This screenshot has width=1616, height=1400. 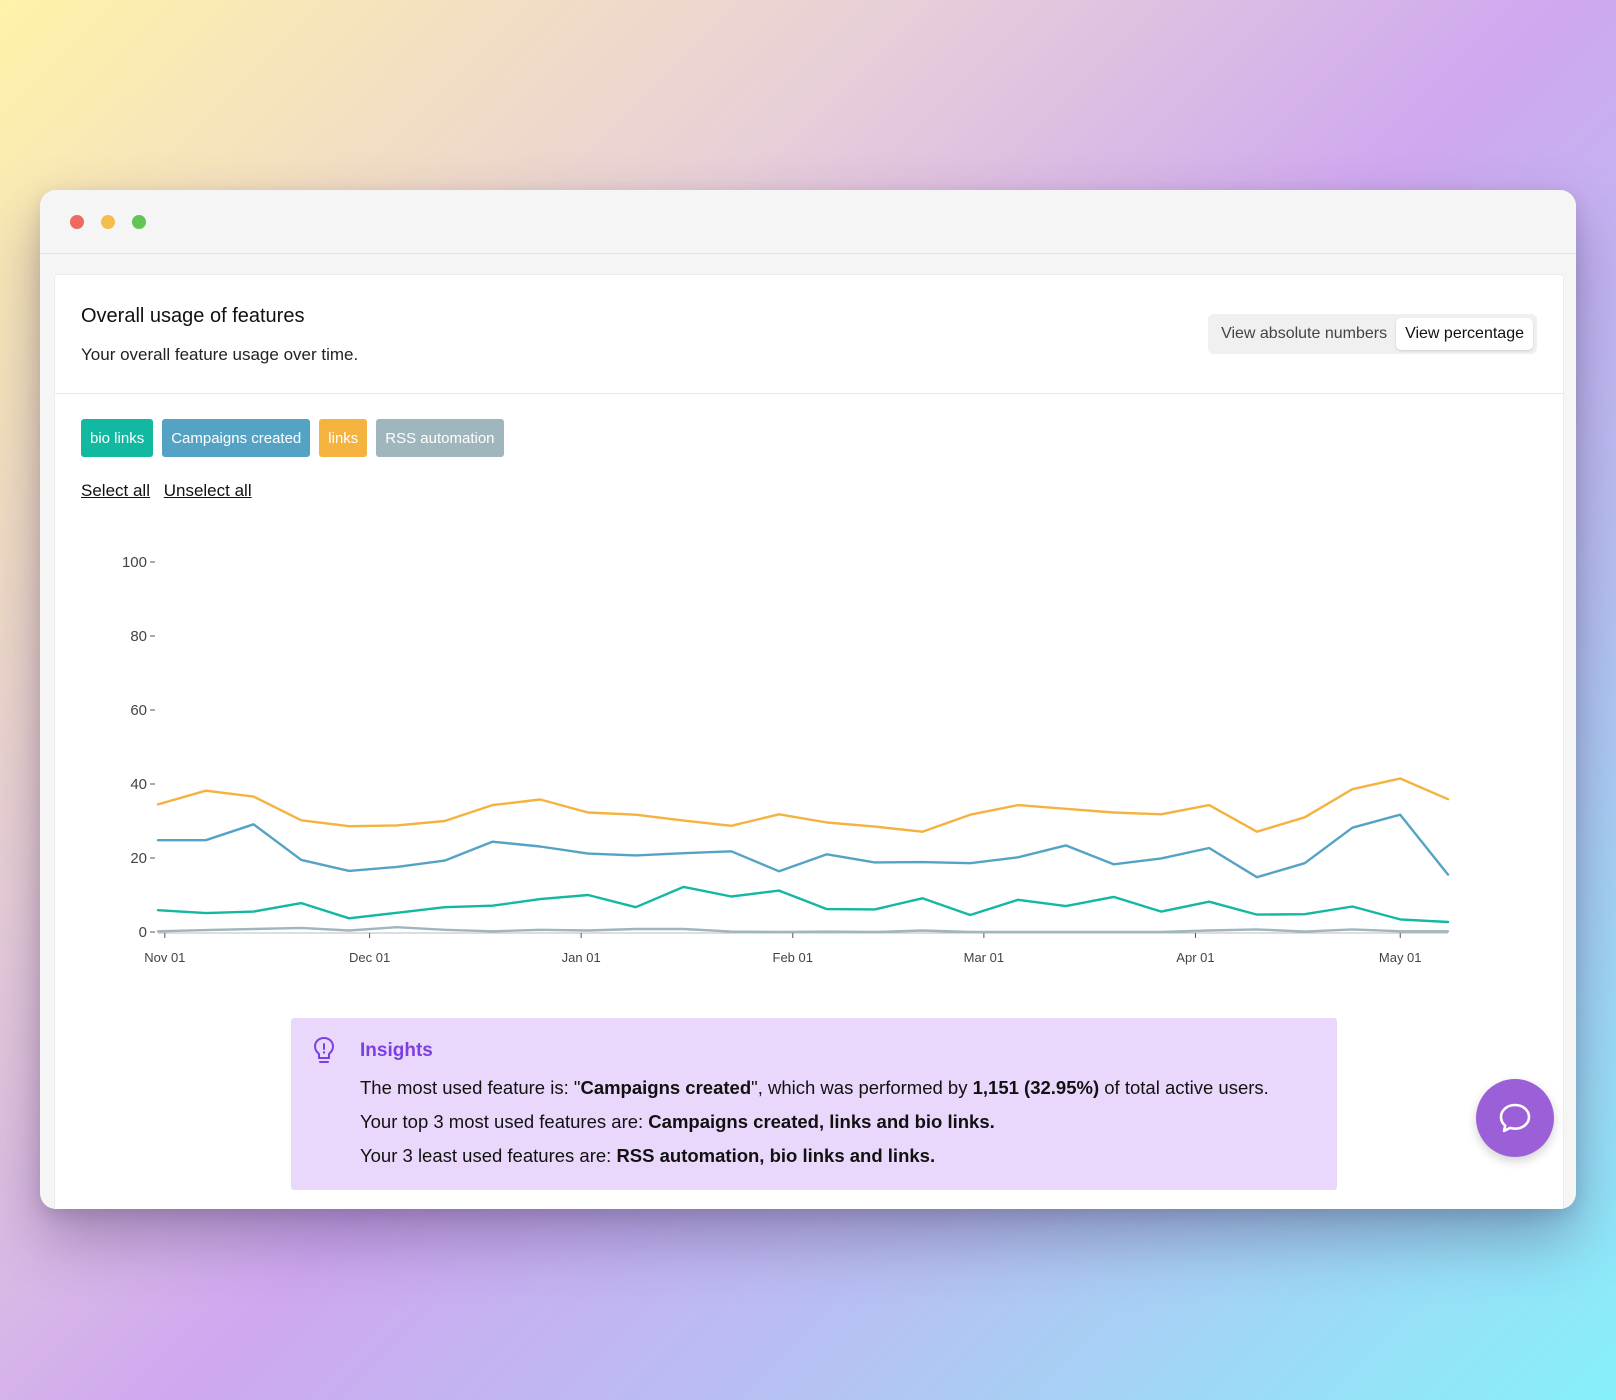 I want to click on x-tick-label: May 01, so click(x=1400, y=957).